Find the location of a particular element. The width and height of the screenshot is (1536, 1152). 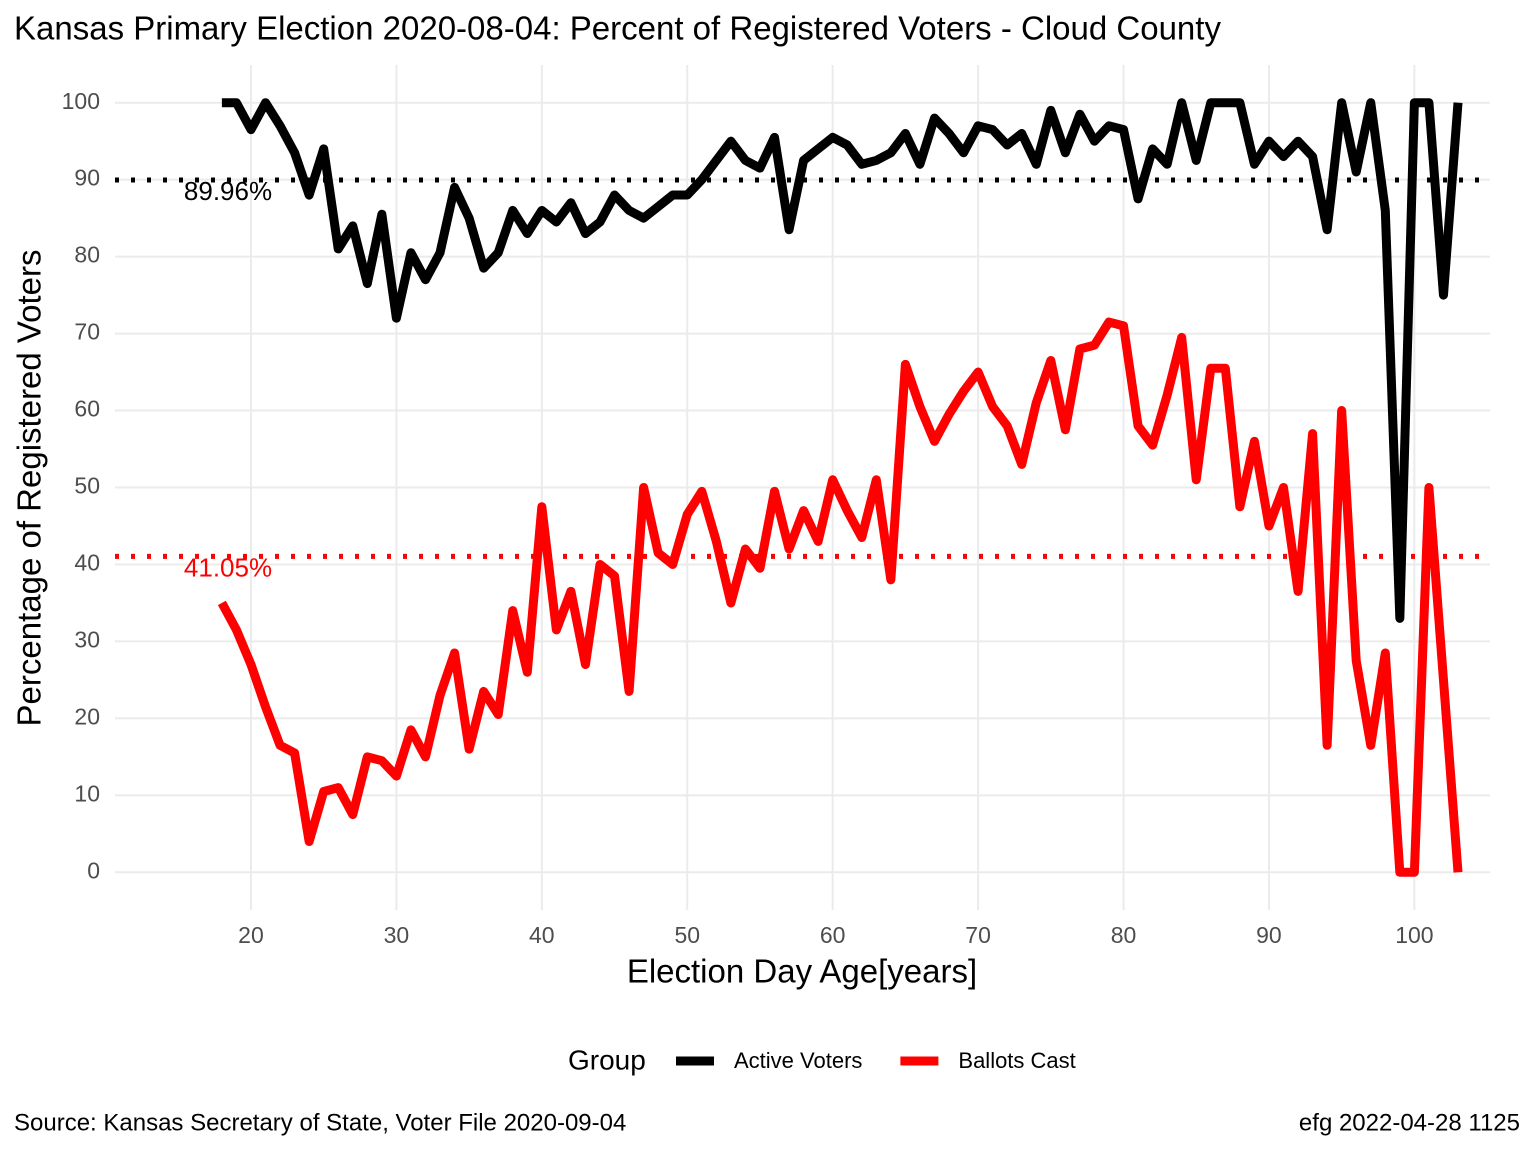

x-tick-label: 40 is located at coordinates (542, 935).